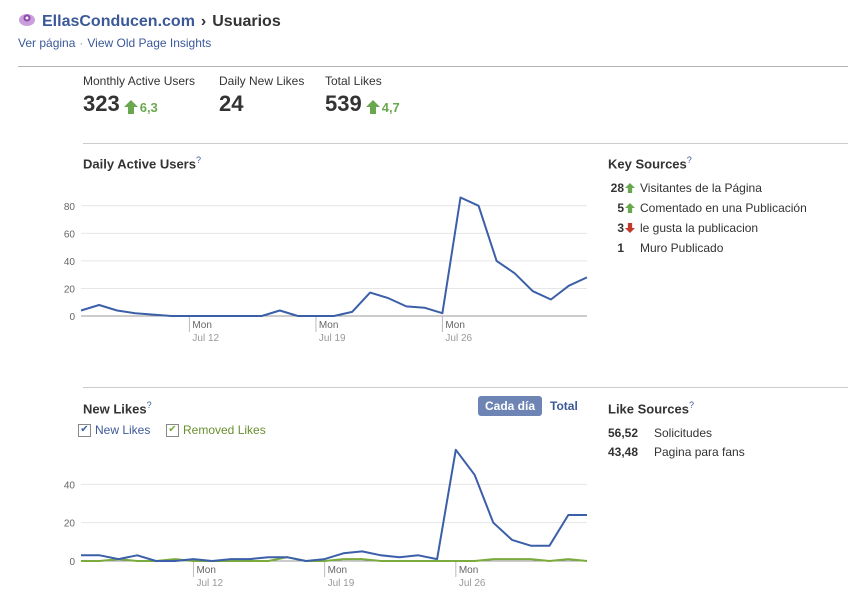  Describe the element at coordinates (701, 188) in the screenshot. I see `key-source-label: Visitantes de la Página` at that location.